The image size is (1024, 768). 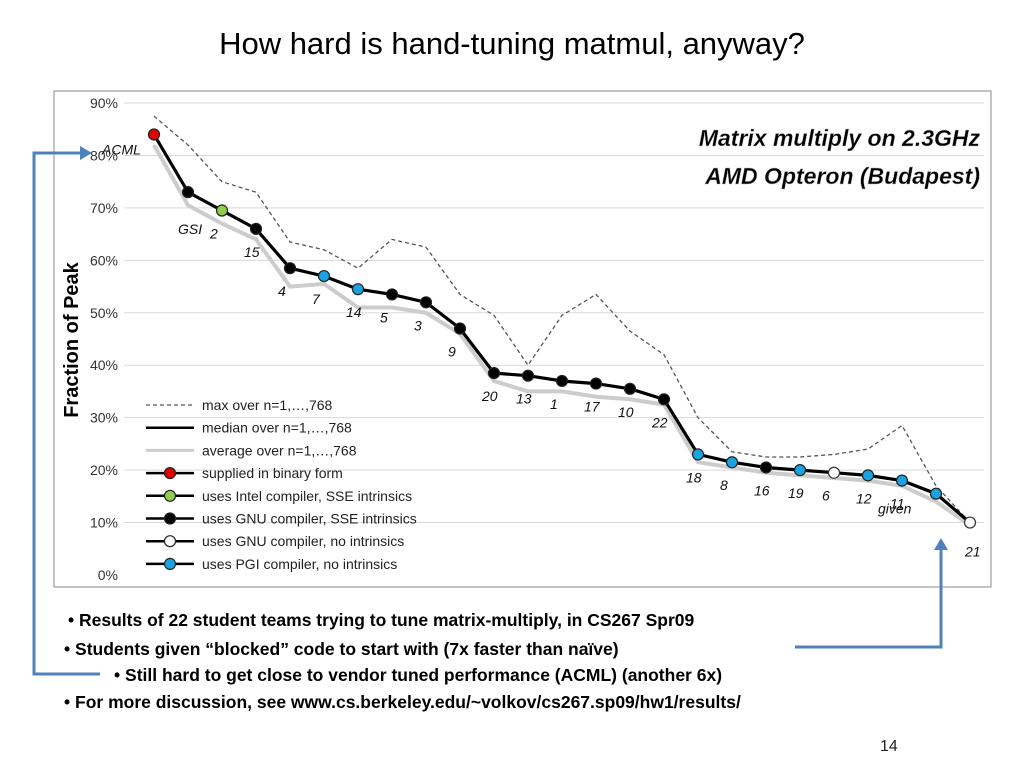 I want to click on y-tick-label: 60%, so click(x=104, y=260).